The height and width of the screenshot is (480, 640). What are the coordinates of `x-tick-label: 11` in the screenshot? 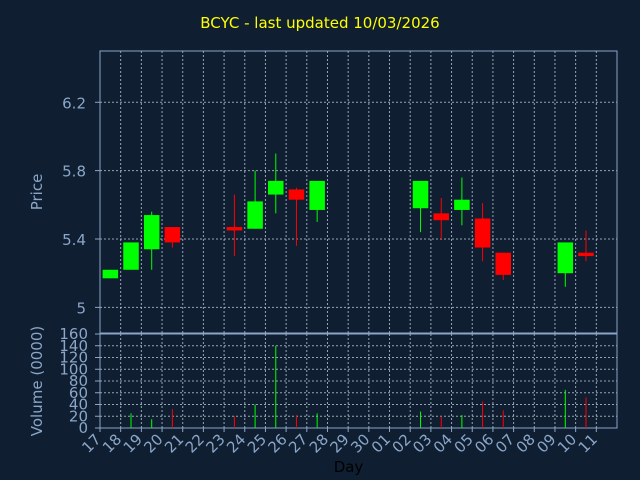 It's located at (588, 443).